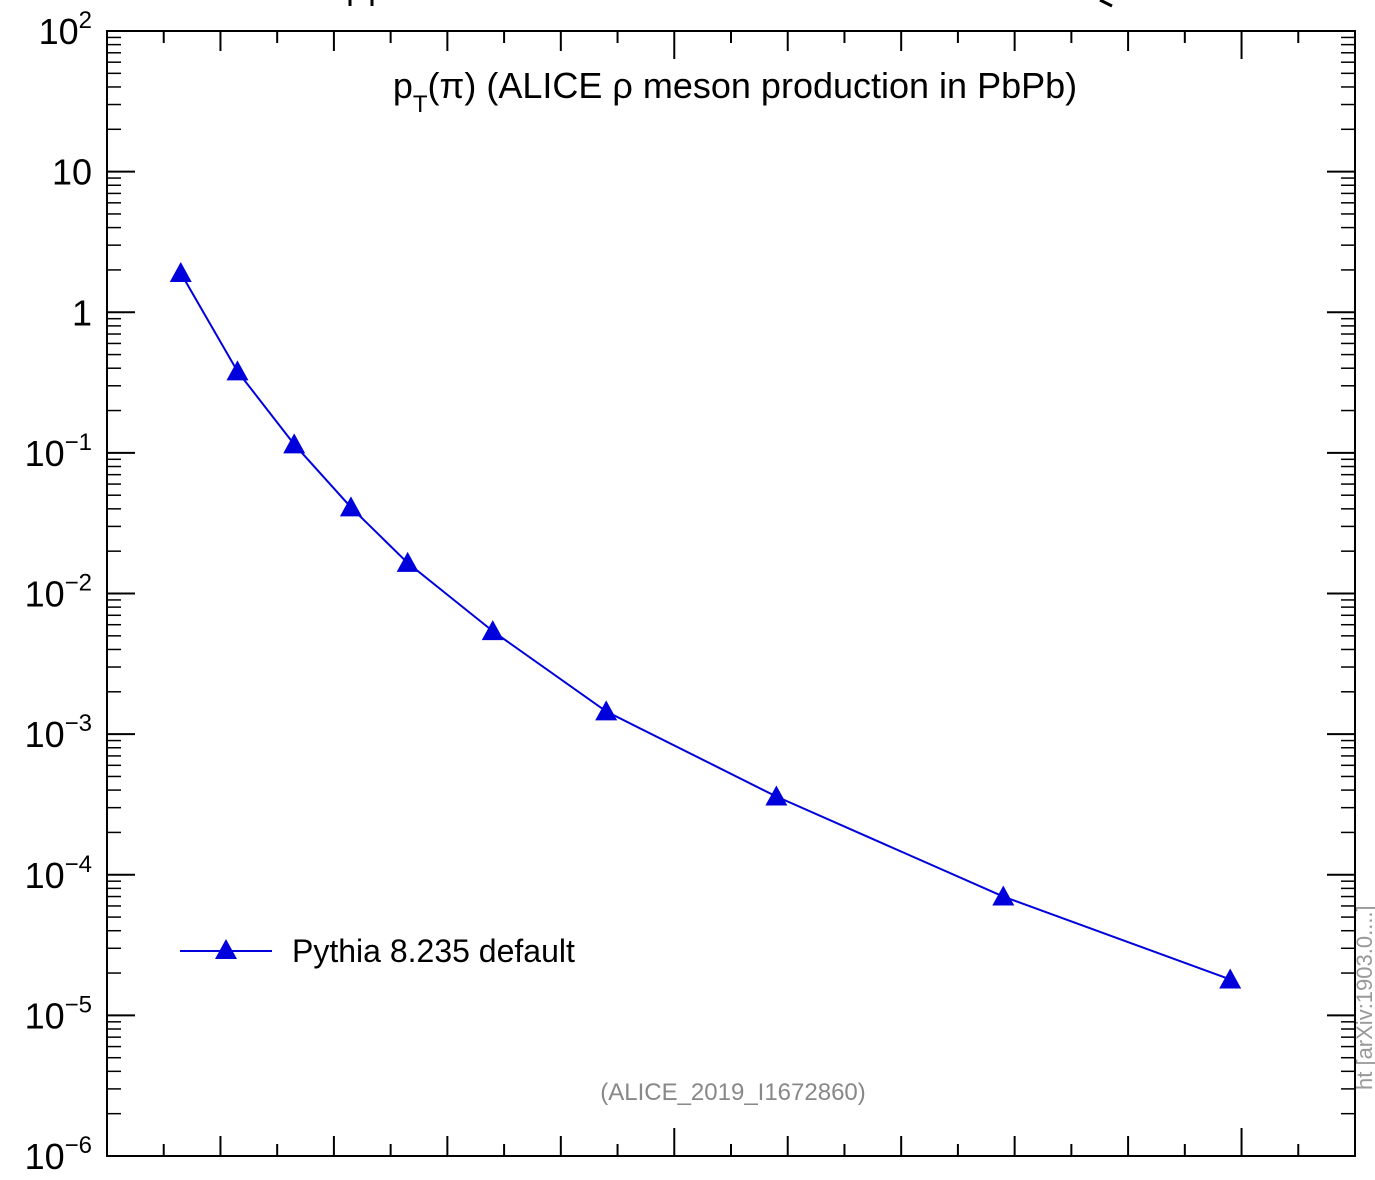 The image size is (1375, 1180). I want to click on y-tick-label: 10², so click(65, 29).